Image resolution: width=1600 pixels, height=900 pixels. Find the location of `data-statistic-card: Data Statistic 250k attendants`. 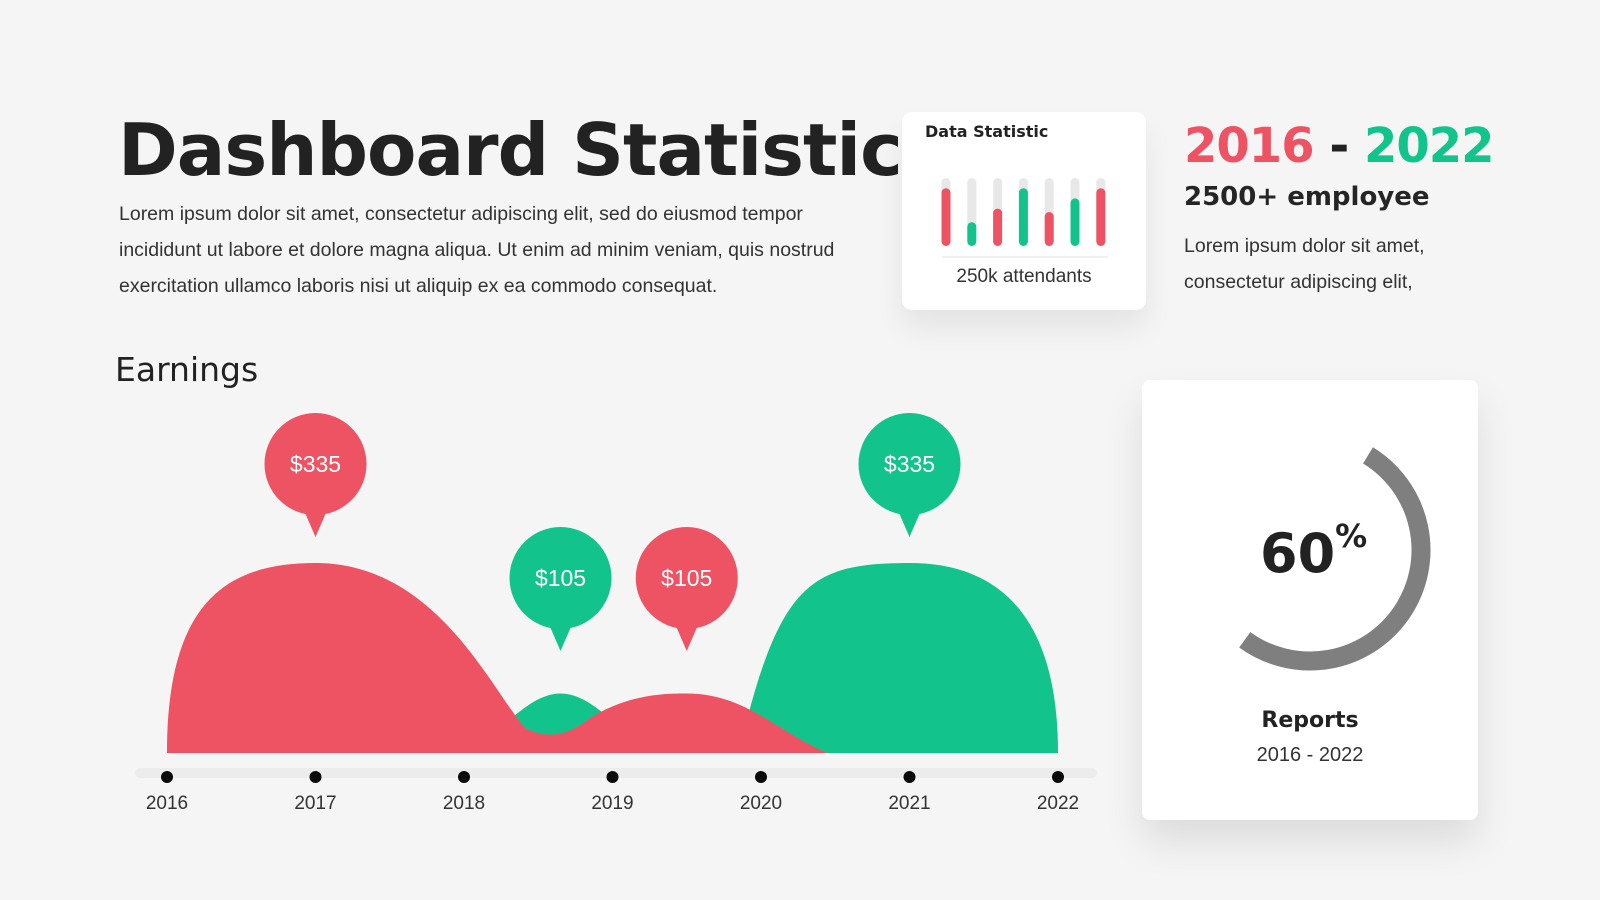

data-statistic-card: Data Statistic 250k attendants is located at coordinates (1024, 211).